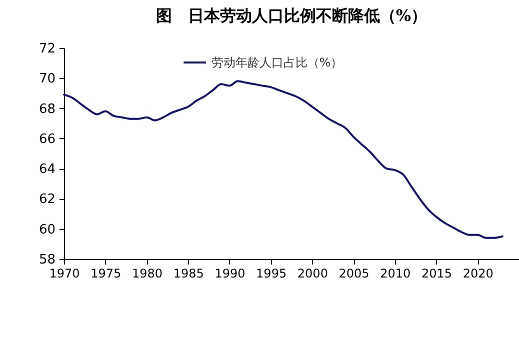 The image size is (519, 346). Describe the element at coordinates (312, 273) in the screenshot. I see `x-tick-label: 2000` at that location.